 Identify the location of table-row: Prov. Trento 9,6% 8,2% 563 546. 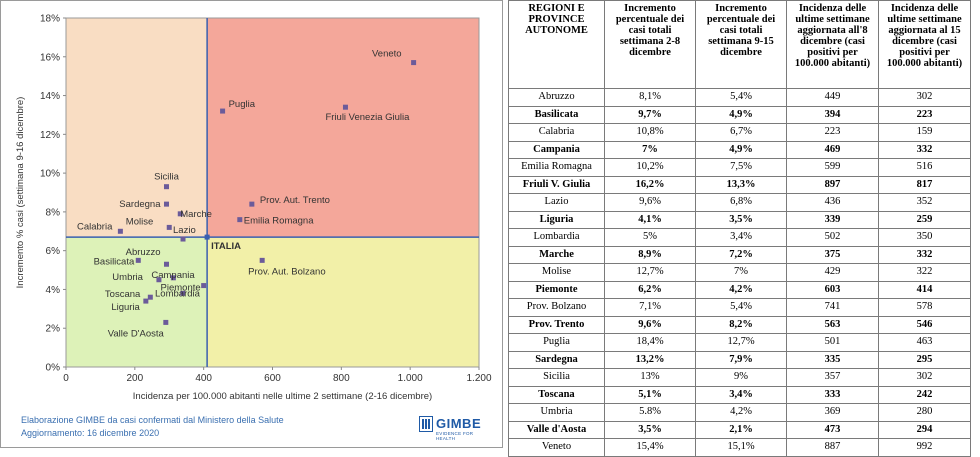
(739, 324).